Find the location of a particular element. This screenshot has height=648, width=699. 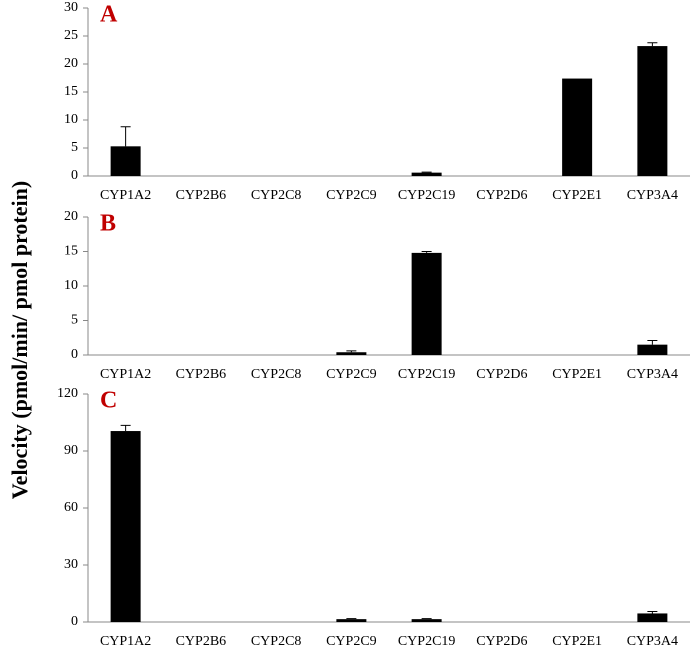

panel-label: B is located at coordinates (108, 224).